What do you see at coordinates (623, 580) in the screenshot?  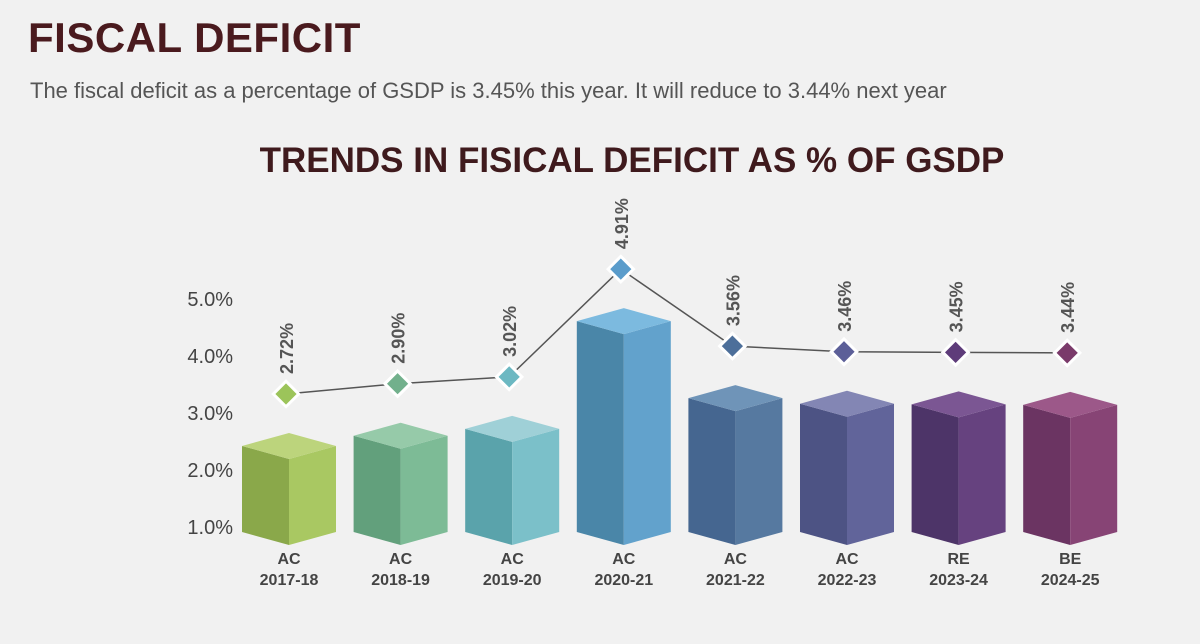 I see `category-year-label: 2020-21` at bounding box center [623, 580].